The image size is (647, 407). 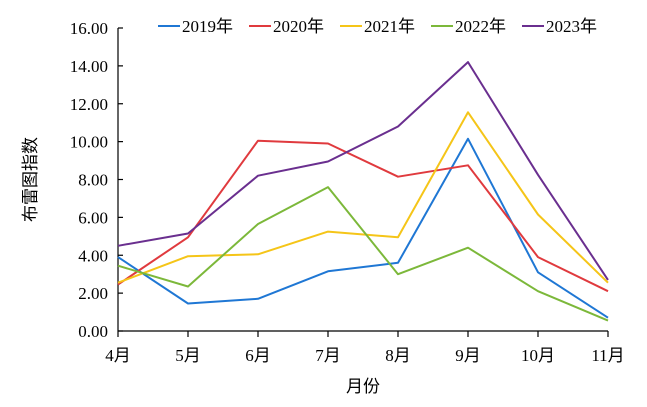 What do you see at coordinates (468, 355) in the screenshot?
I see `x-tick-label: 9月` at bounding box center [468, 355].